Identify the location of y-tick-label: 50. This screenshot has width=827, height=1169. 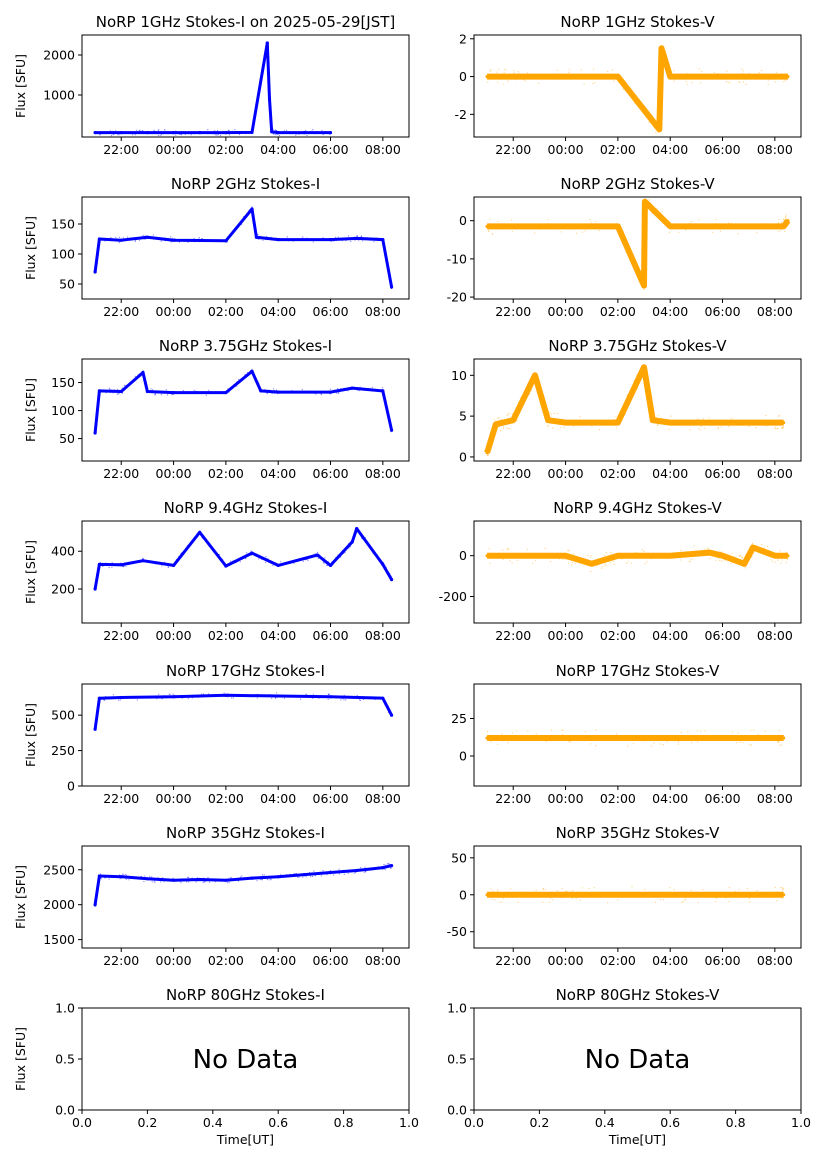
(67, 438).